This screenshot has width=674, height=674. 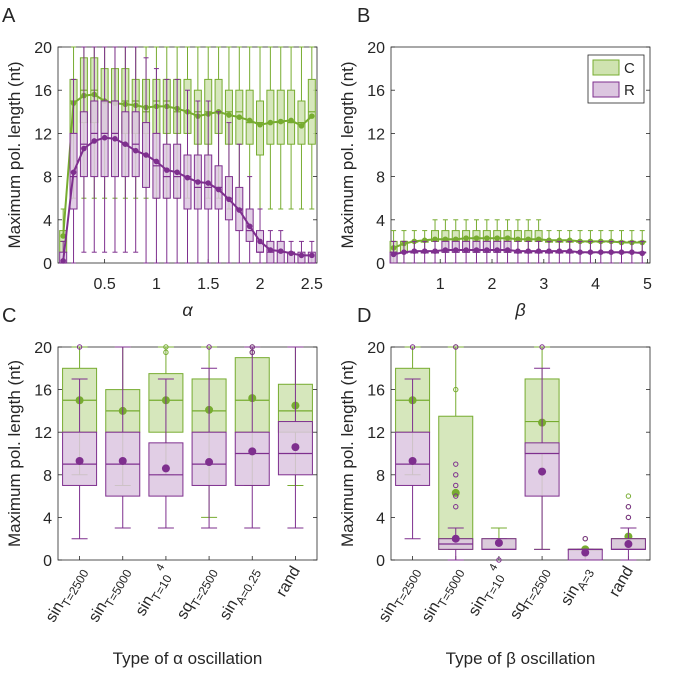 What do you see at coordinates (288, 582) in the screenshot?
I see `panel-c-xtick-label: rand` at bounding box center [288, 582].